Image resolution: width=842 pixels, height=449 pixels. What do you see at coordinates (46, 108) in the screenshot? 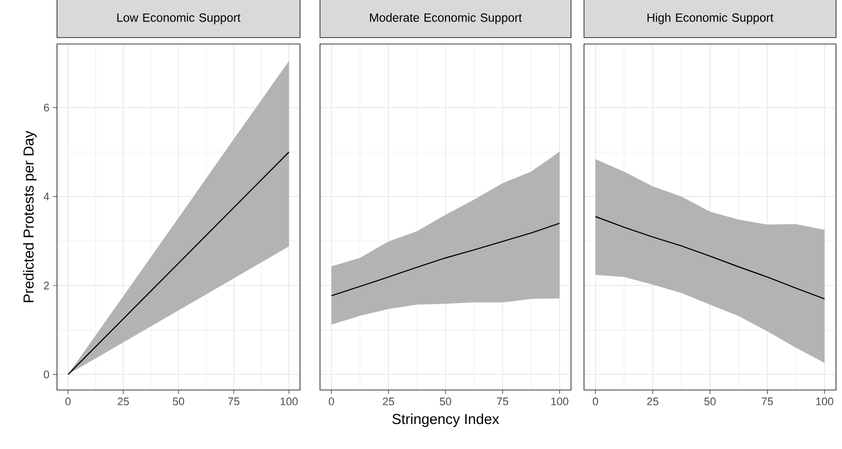
I see `y-tick-label: 6` at bounding box center [46, 108].